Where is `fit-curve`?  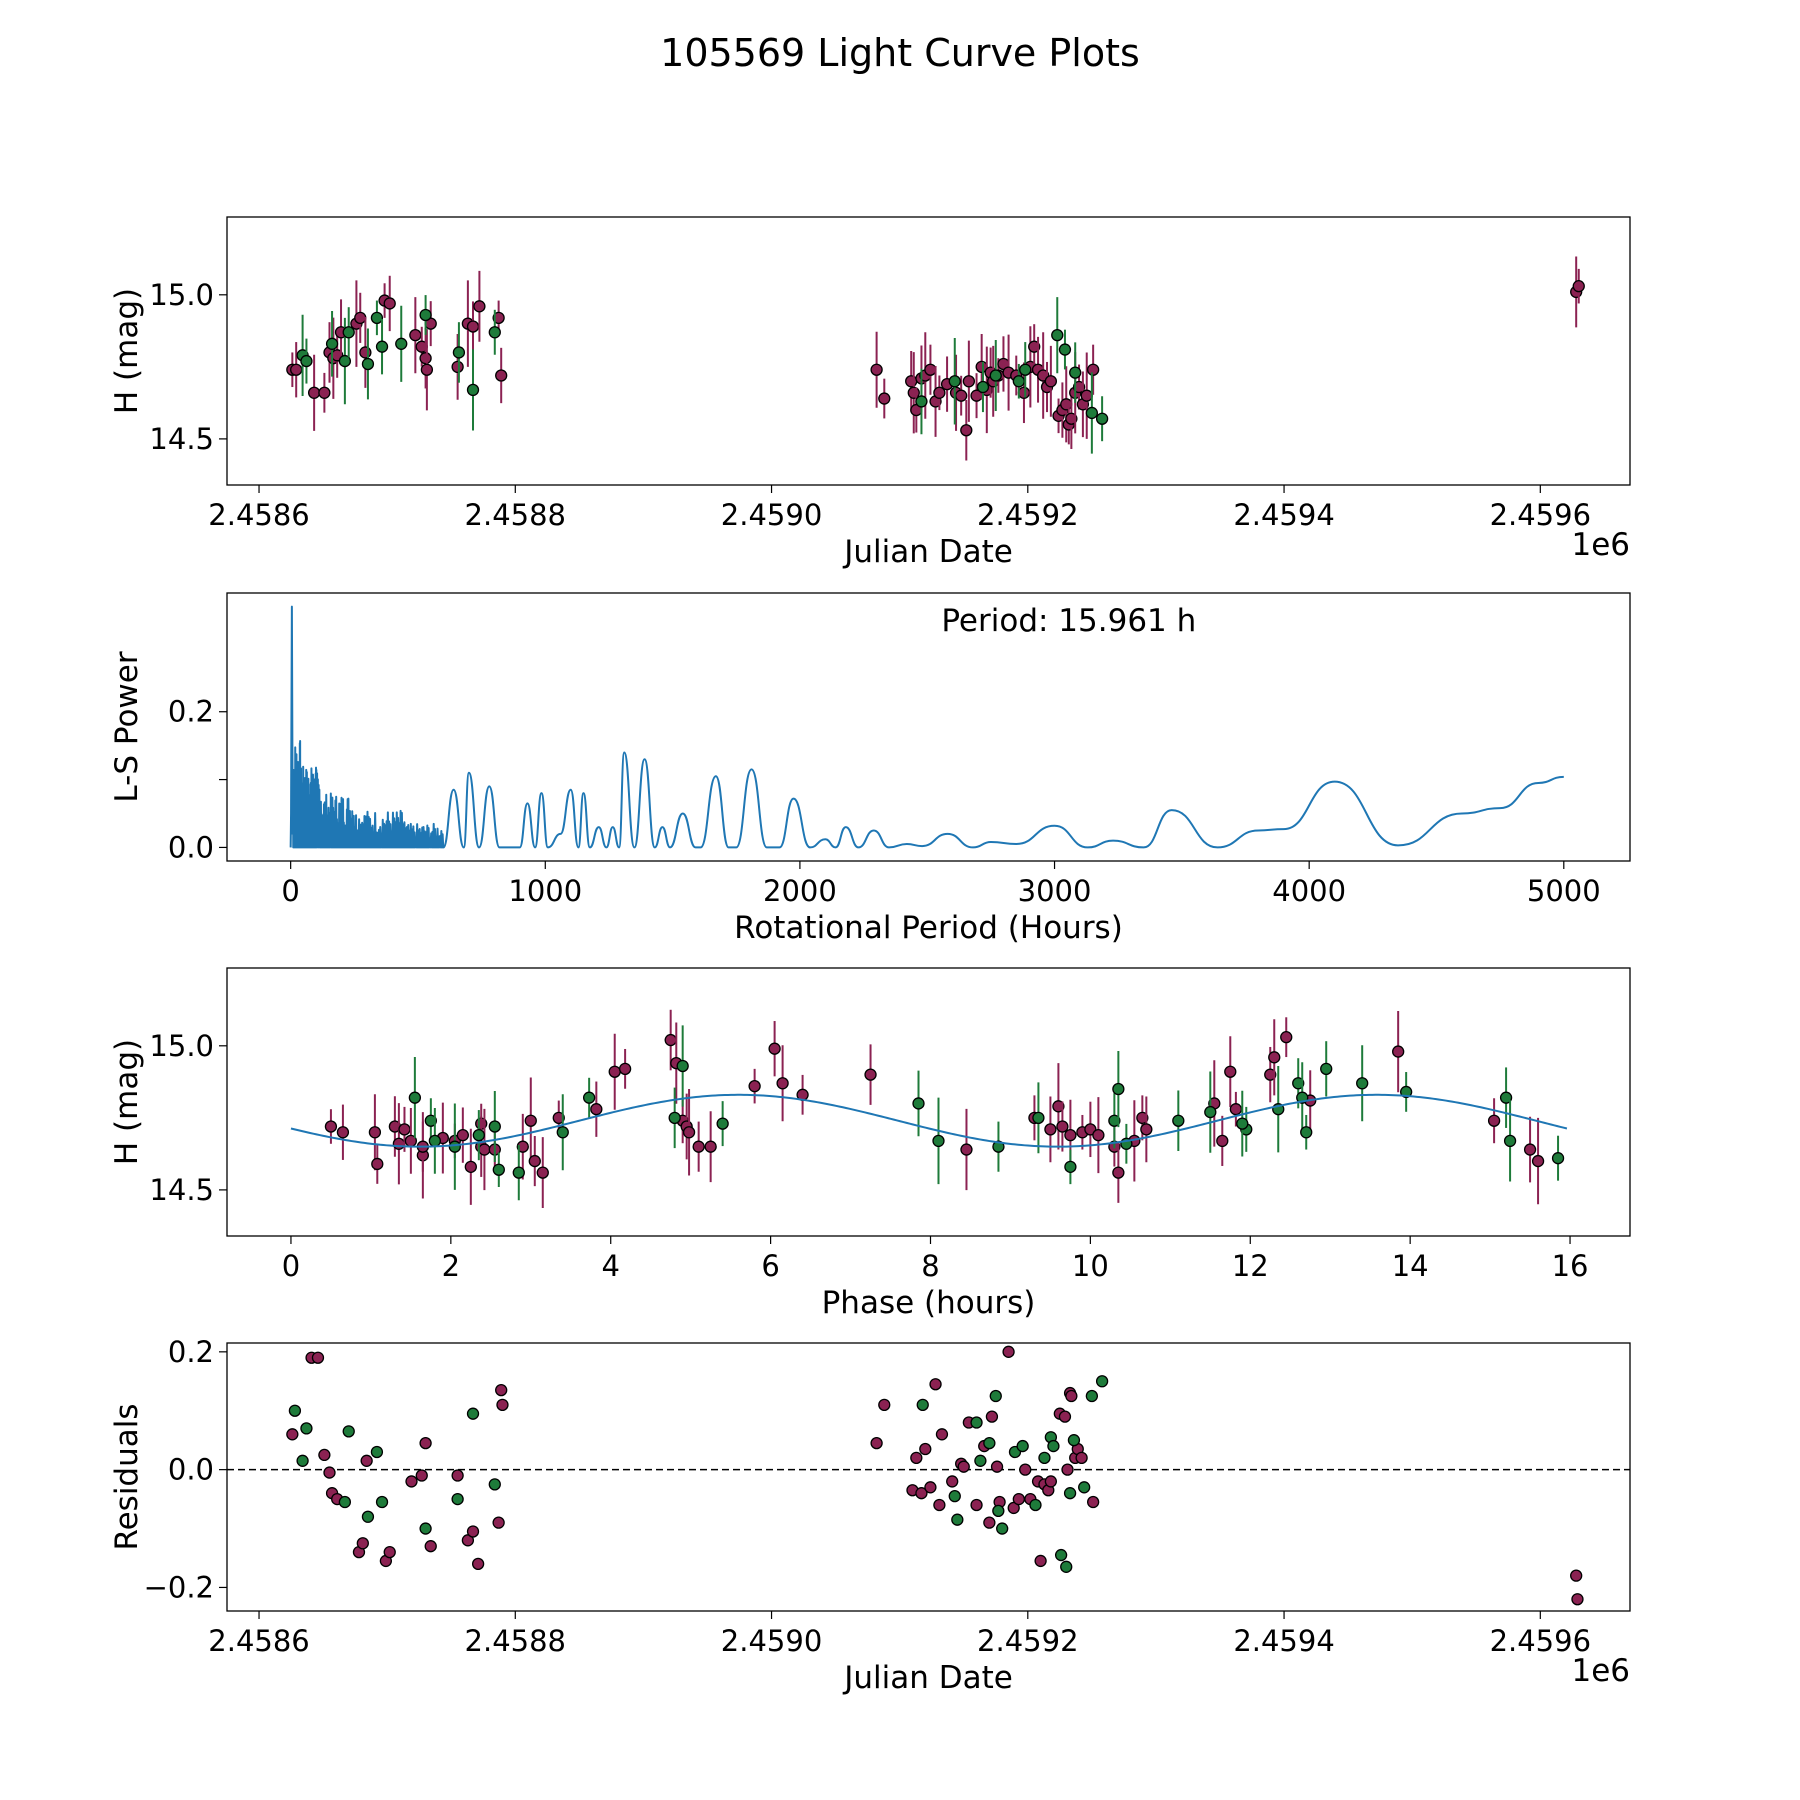
fit-curve is located at coordinates (929, 1120).